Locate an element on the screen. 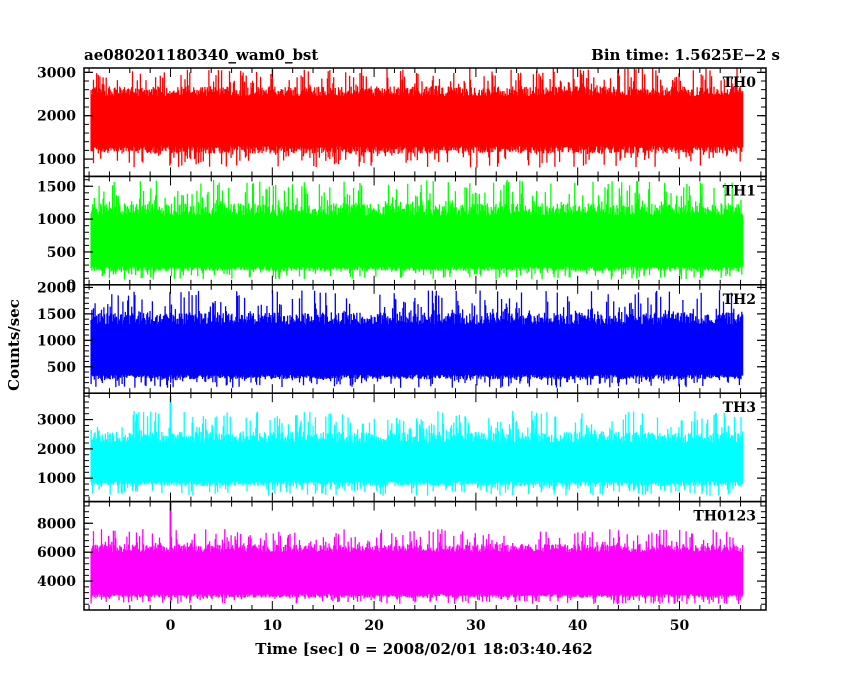 The image size is (850, 680). x-tick-label: 50 is located at coordinates (680, 626).